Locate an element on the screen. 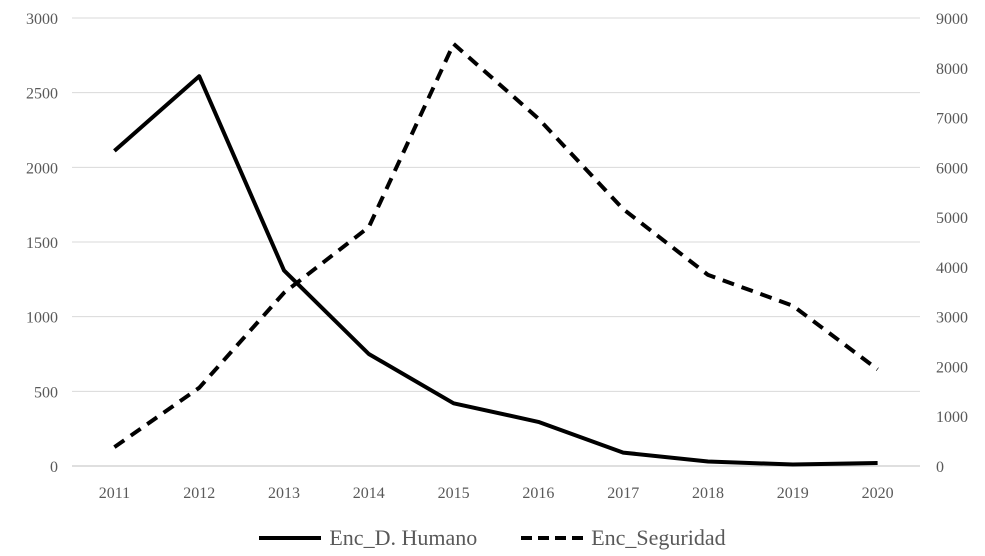 The height and width of the screenshot is (556, 985). legend: Enc_D. Humano Enc_Seguridad is located at coordinates (492, 538).